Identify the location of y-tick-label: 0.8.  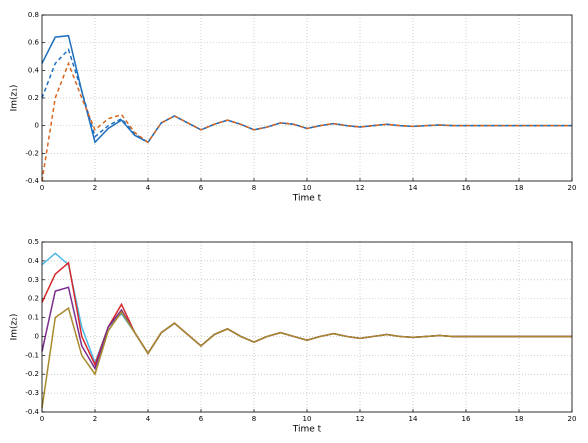
(33, 15).